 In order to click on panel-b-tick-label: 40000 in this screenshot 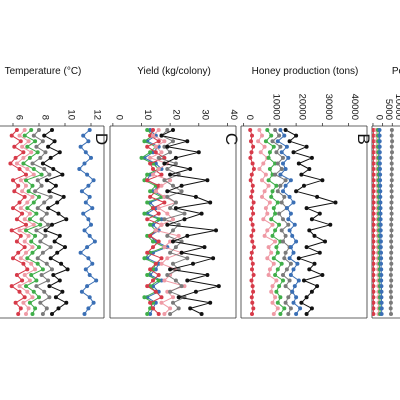, I will do `click(354, 107)`.